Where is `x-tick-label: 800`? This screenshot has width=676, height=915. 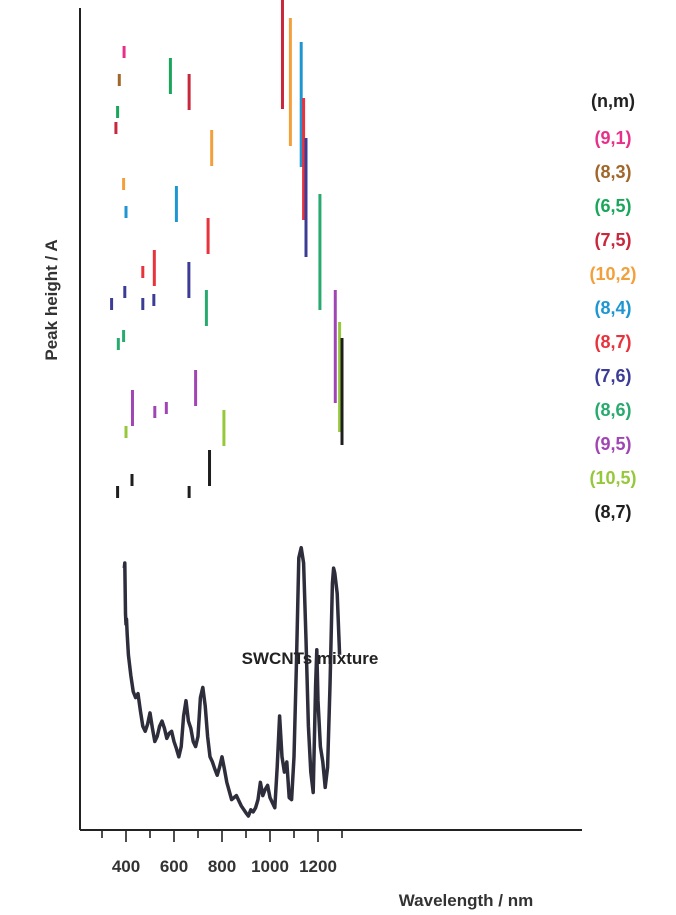
x-tick-label: 800 is located at coordinates (222, 866).